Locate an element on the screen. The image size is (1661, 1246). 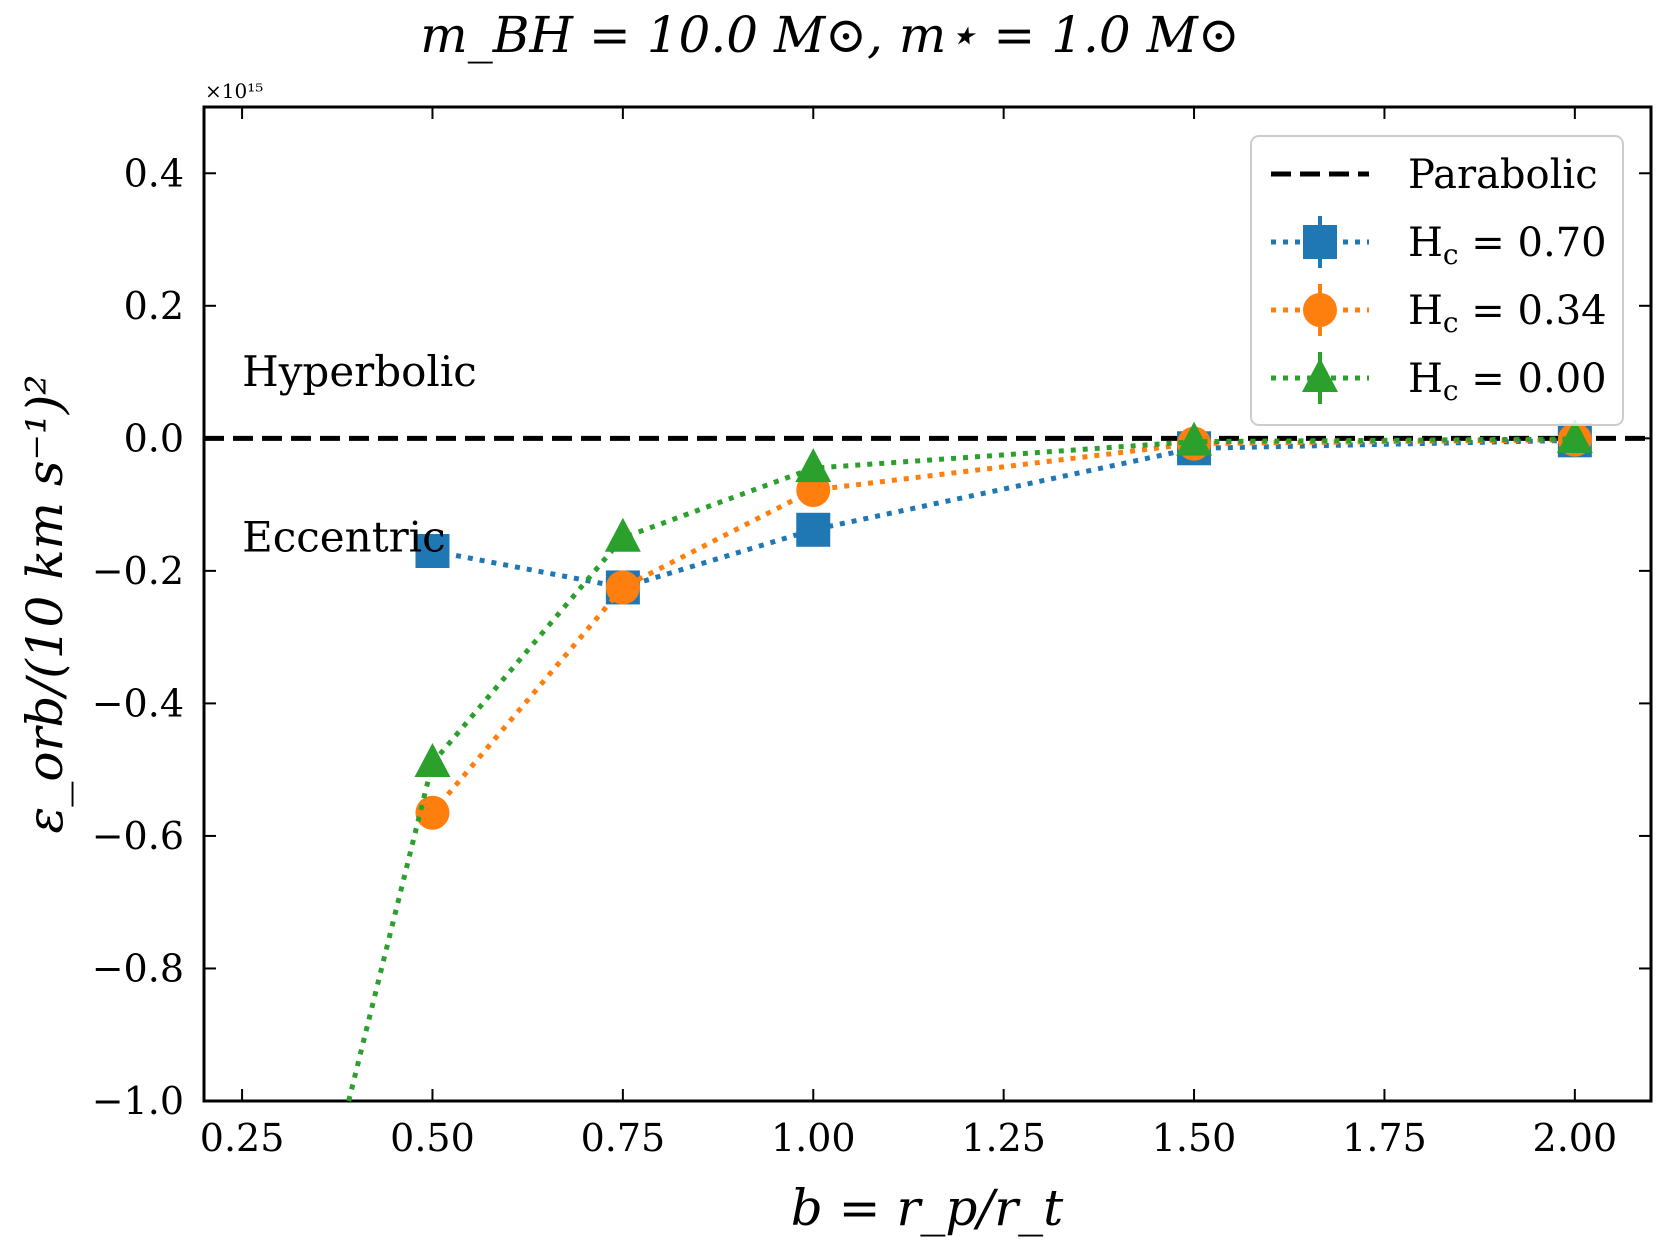
x-tick-label: 1.50 is located at coordinates (1194, 1138).